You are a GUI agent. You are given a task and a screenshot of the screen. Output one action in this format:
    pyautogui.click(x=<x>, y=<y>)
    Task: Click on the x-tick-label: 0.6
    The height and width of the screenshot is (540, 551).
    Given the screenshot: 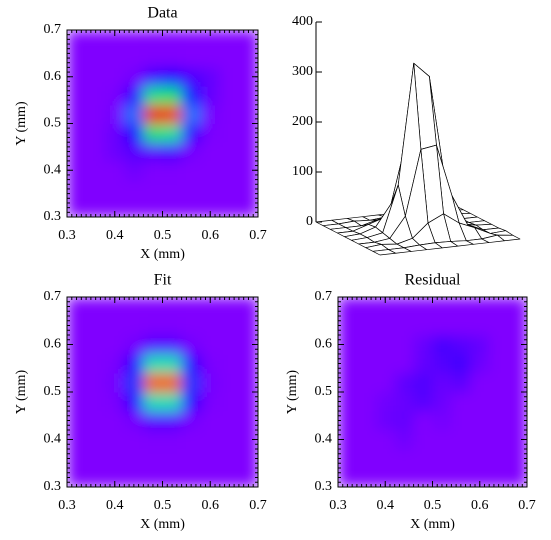 What is the action you would take?
    pyautogui.click(x=211, y=235)
    